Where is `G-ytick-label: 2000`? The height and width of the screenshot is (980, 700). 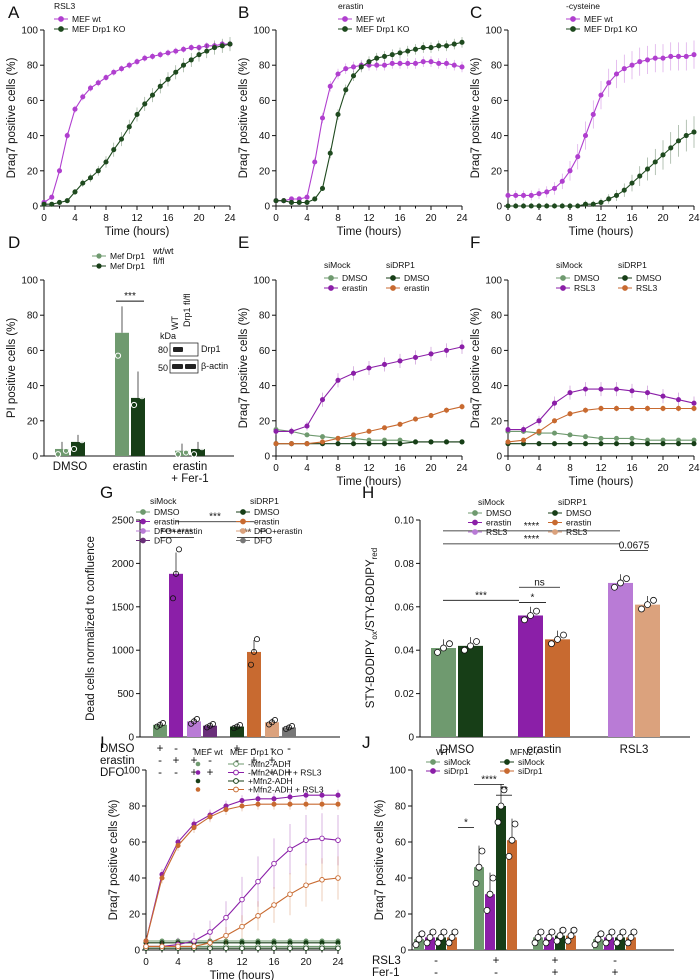 G-ytick-label: 2000 is located at coordinates (123, 564).